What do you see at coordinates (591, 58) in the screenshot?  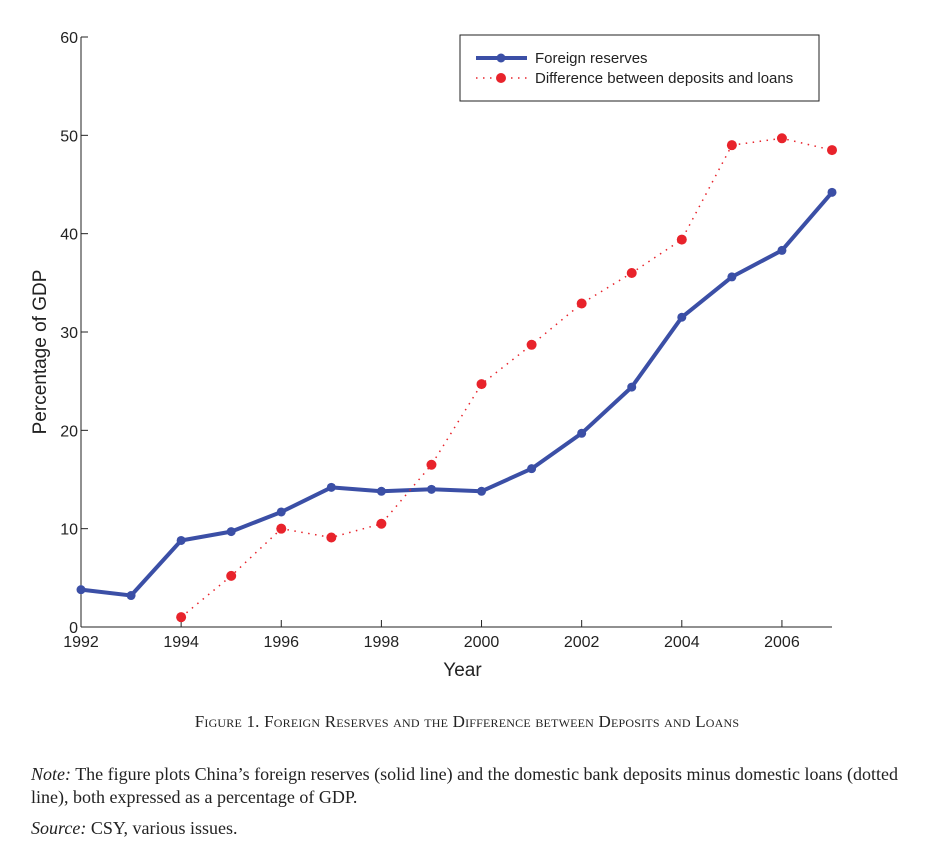 I see `legend-label: Foreign reserves` at bounding box center [591, 58].